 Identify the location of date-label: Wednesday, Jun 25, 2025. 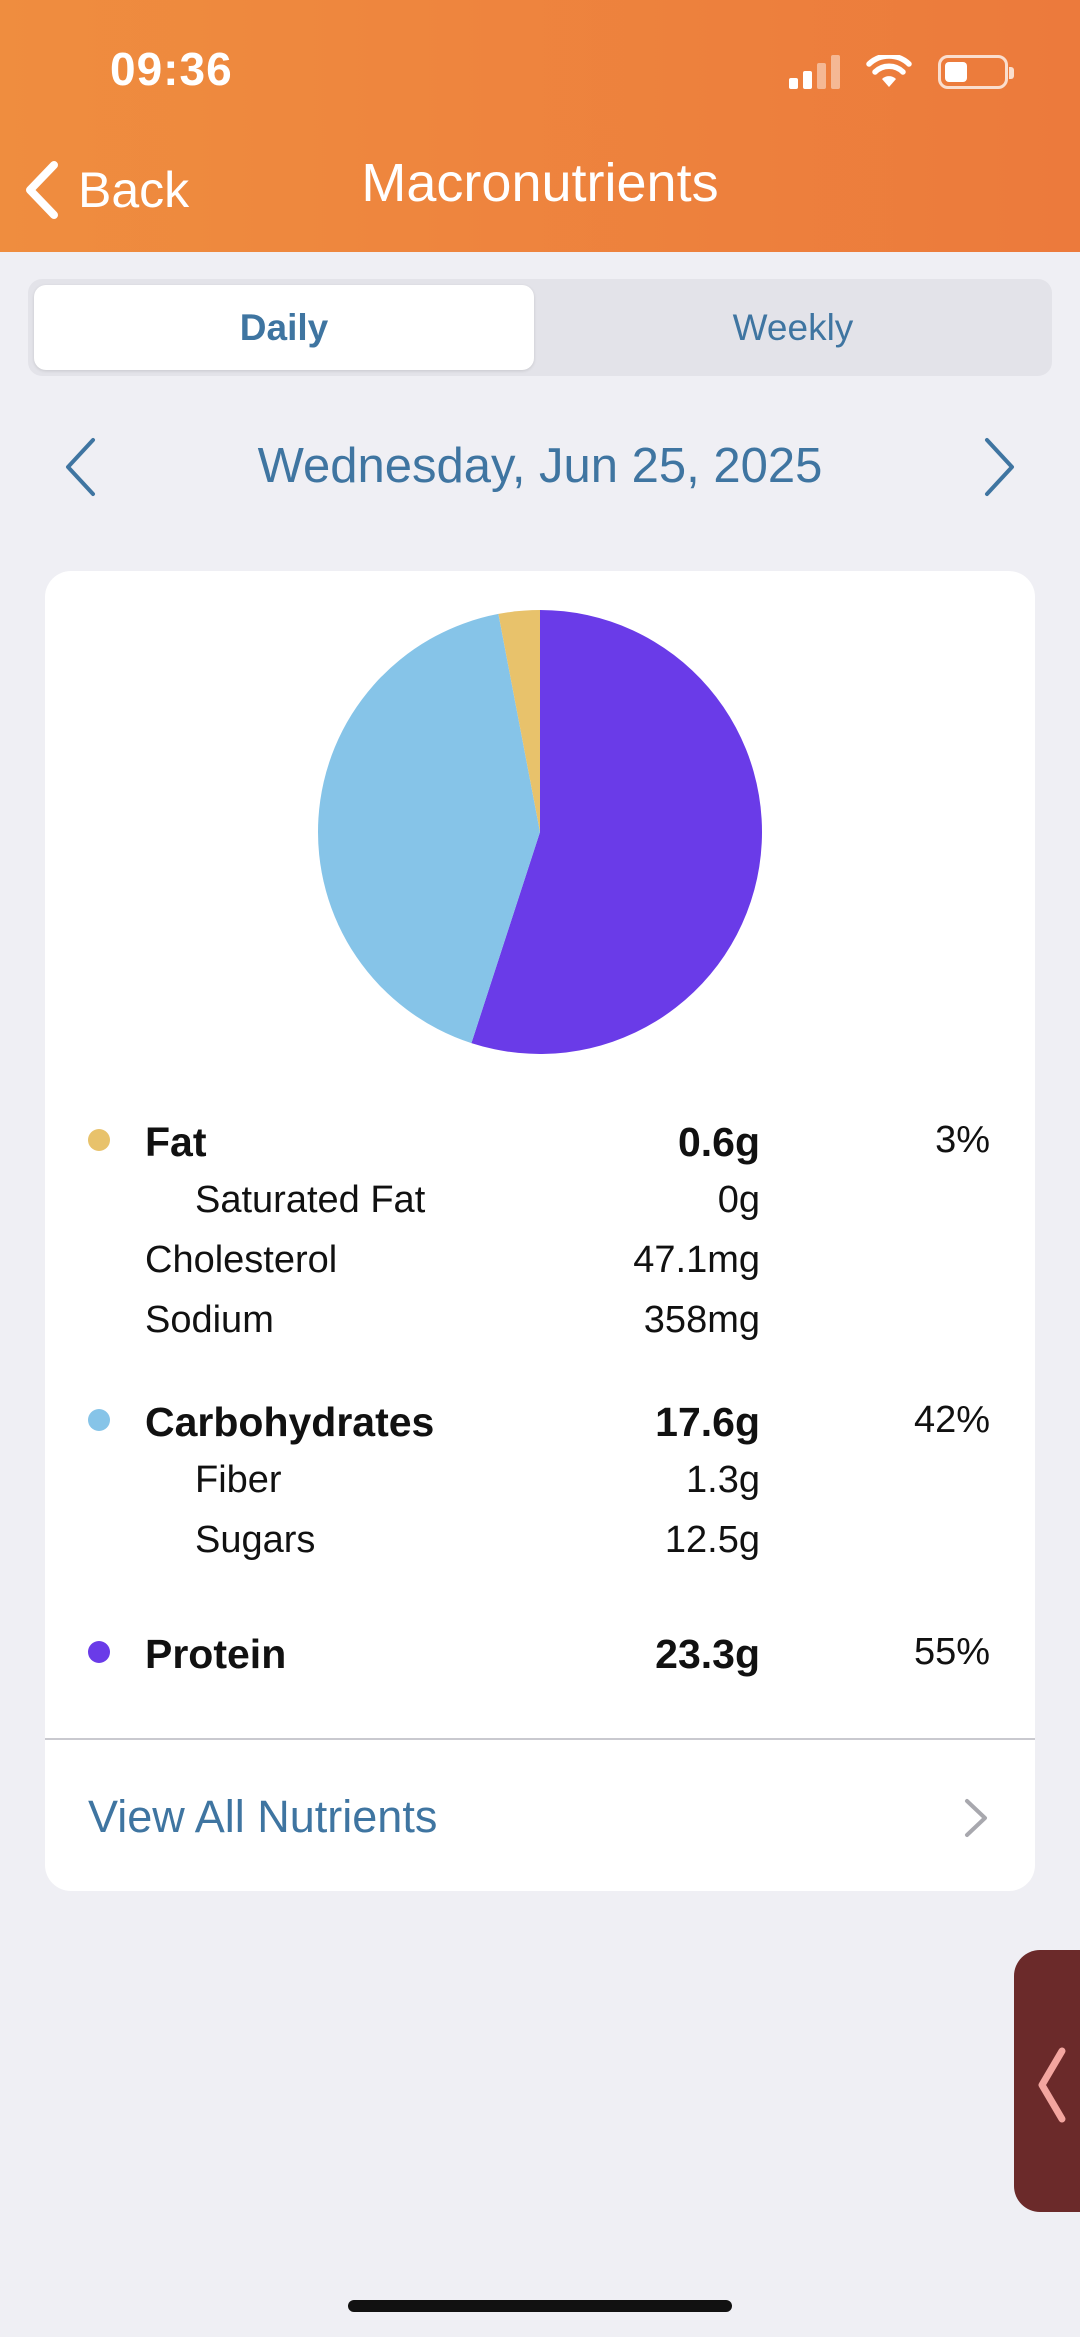
(540, 466).